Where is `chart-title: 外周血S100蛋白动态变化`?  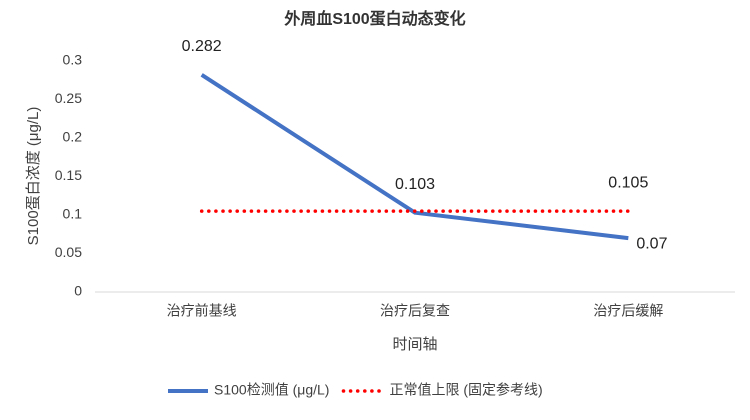
chart-title: 外周血S100蛋白动态变化 is located at coordinates (374, 18).